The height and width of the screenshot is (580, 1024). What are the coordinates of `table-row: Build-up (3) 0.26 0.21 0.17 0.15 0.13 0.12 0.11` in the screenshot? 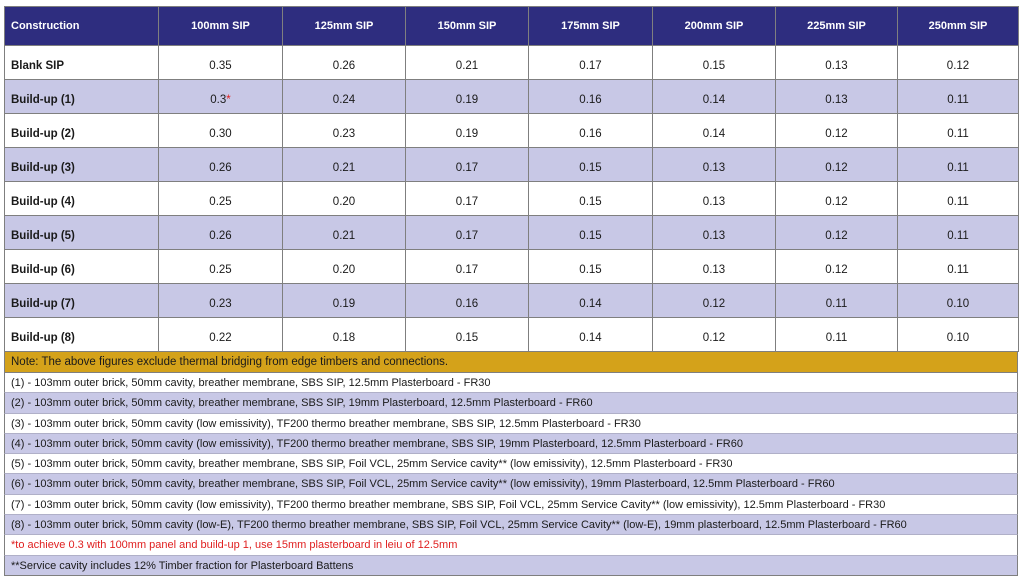 It's located at (511, 164).